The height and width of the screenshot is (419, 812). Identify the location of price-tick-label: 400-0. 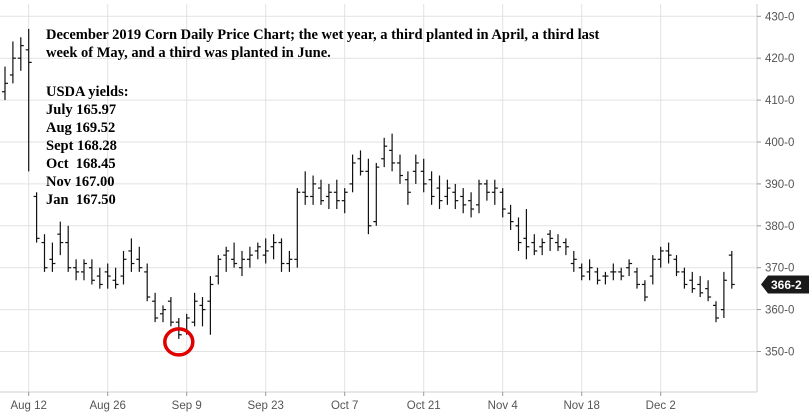
(779, 143).